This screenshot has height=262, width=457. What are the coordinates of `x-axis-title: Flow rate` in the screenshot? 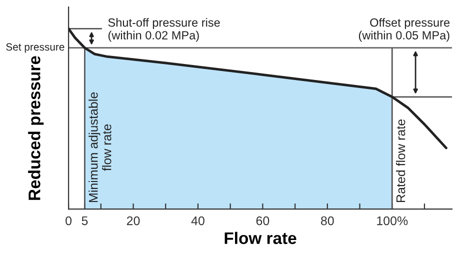 It's located at (260, 238).